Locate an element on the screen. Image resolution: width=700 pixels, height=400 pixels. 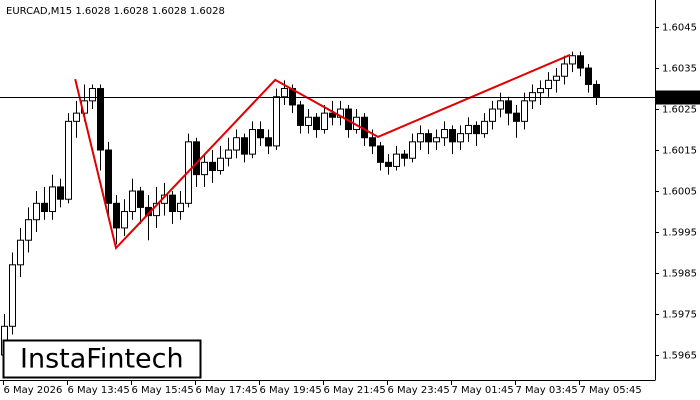
x-tick-label: 7 May 05:45 is located at coordinates (611, 390).